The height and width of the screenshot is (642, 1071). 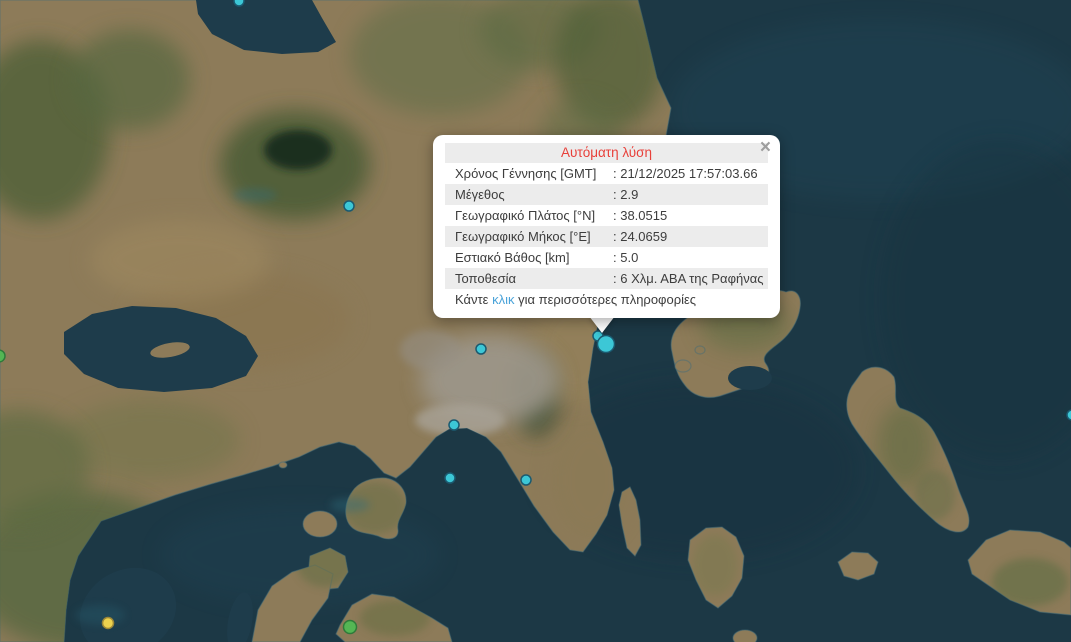 I want to click on attribute-label: Γεωγραφικό Μήκος [°E], so click(x=523, y=236).